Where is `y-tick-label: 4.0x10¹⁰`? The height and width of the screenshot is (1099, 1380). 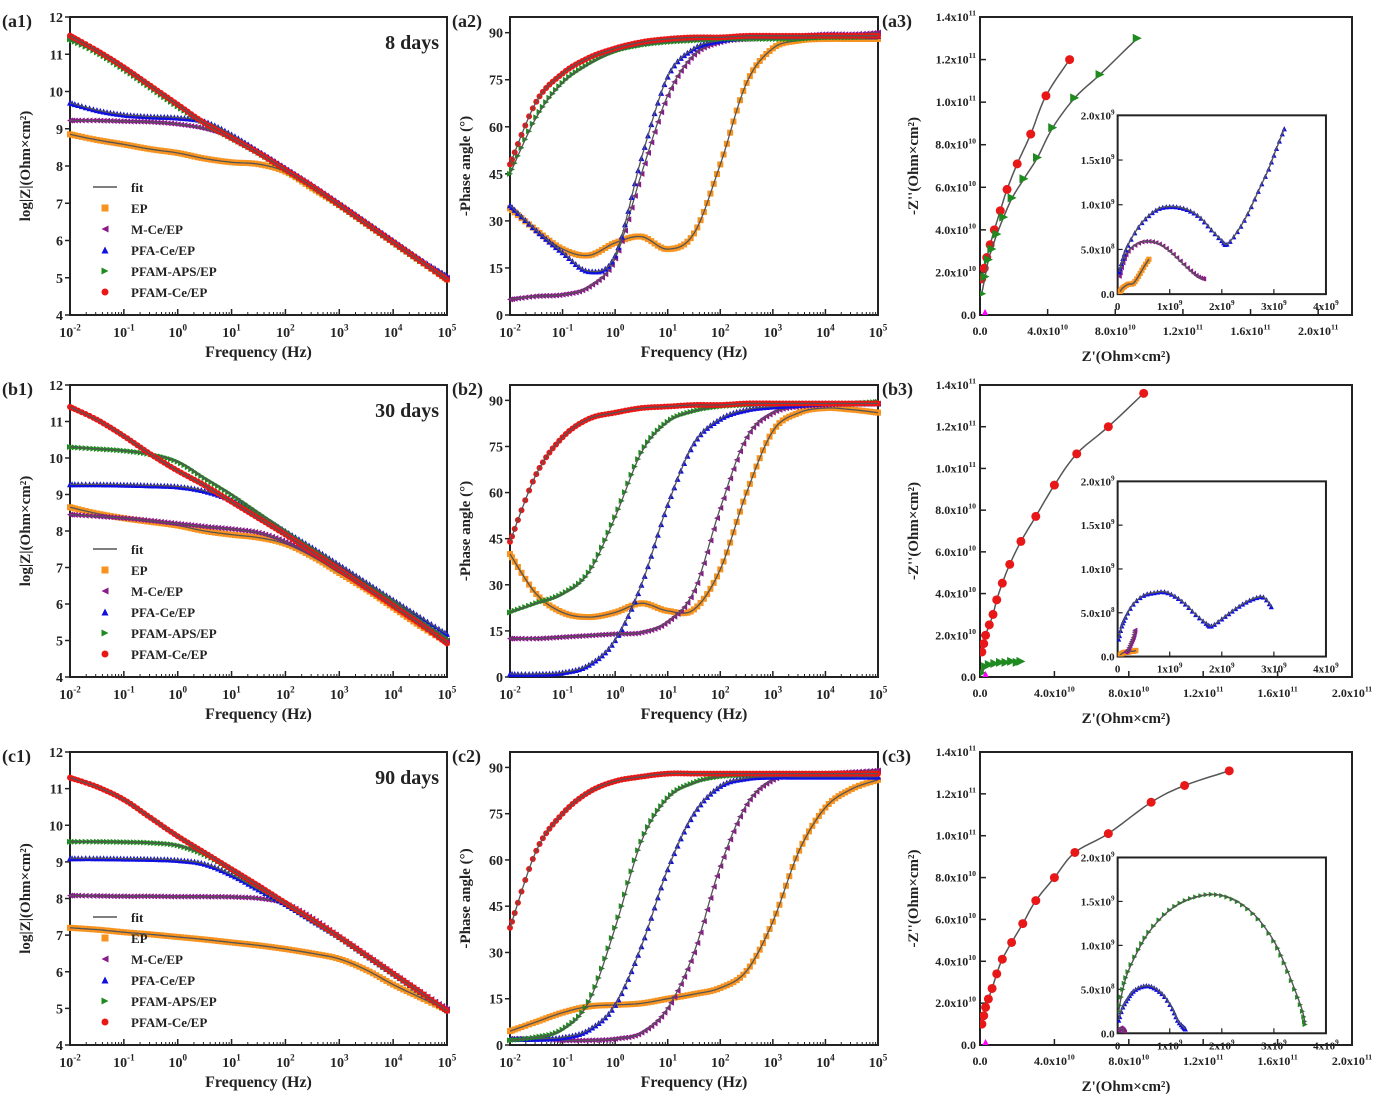 y-tick-label: 4.0x10¹⁰ is located at coordinates (955, 228).